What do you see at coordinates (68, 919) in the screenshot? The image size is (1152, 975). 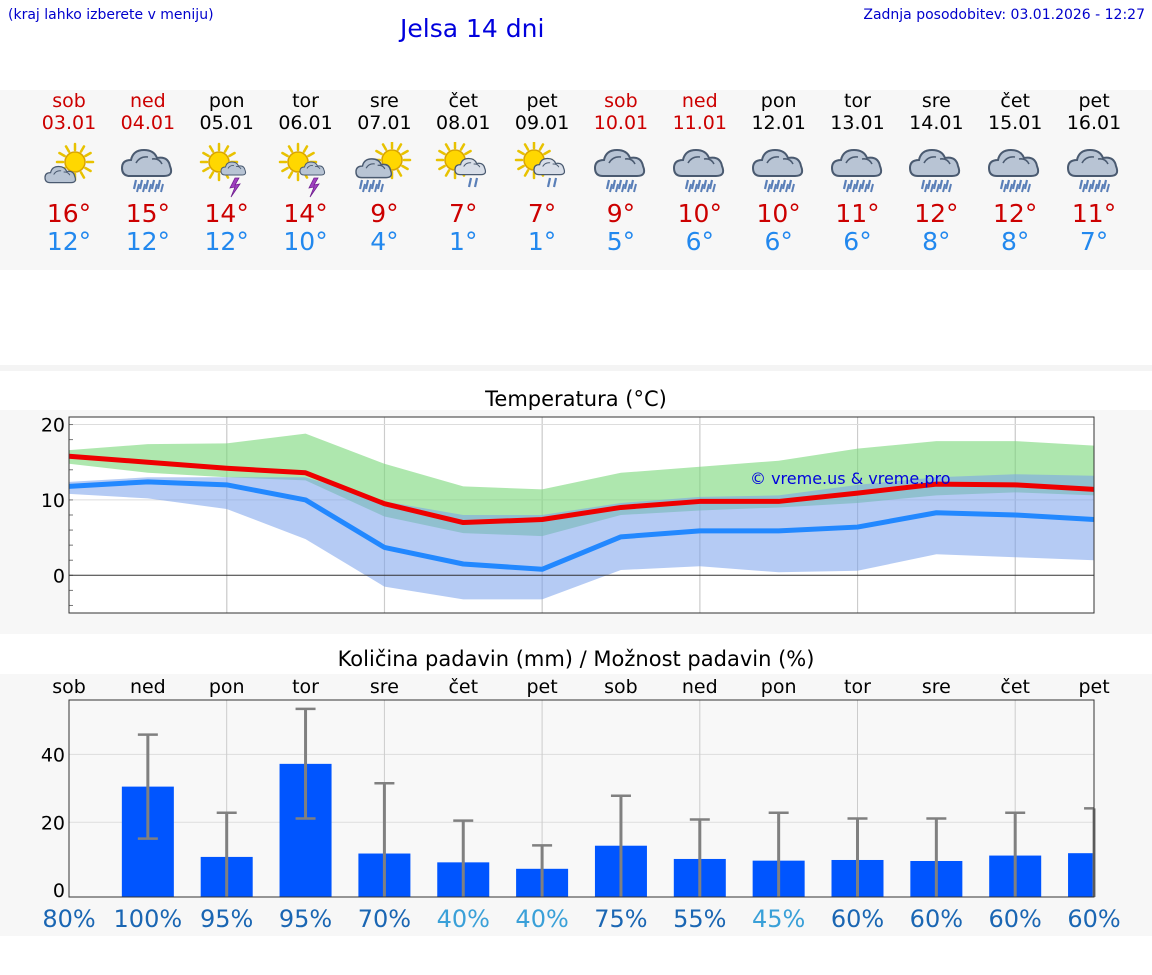 I see `precip-probability: 80%` at bounding box center [68, 919].